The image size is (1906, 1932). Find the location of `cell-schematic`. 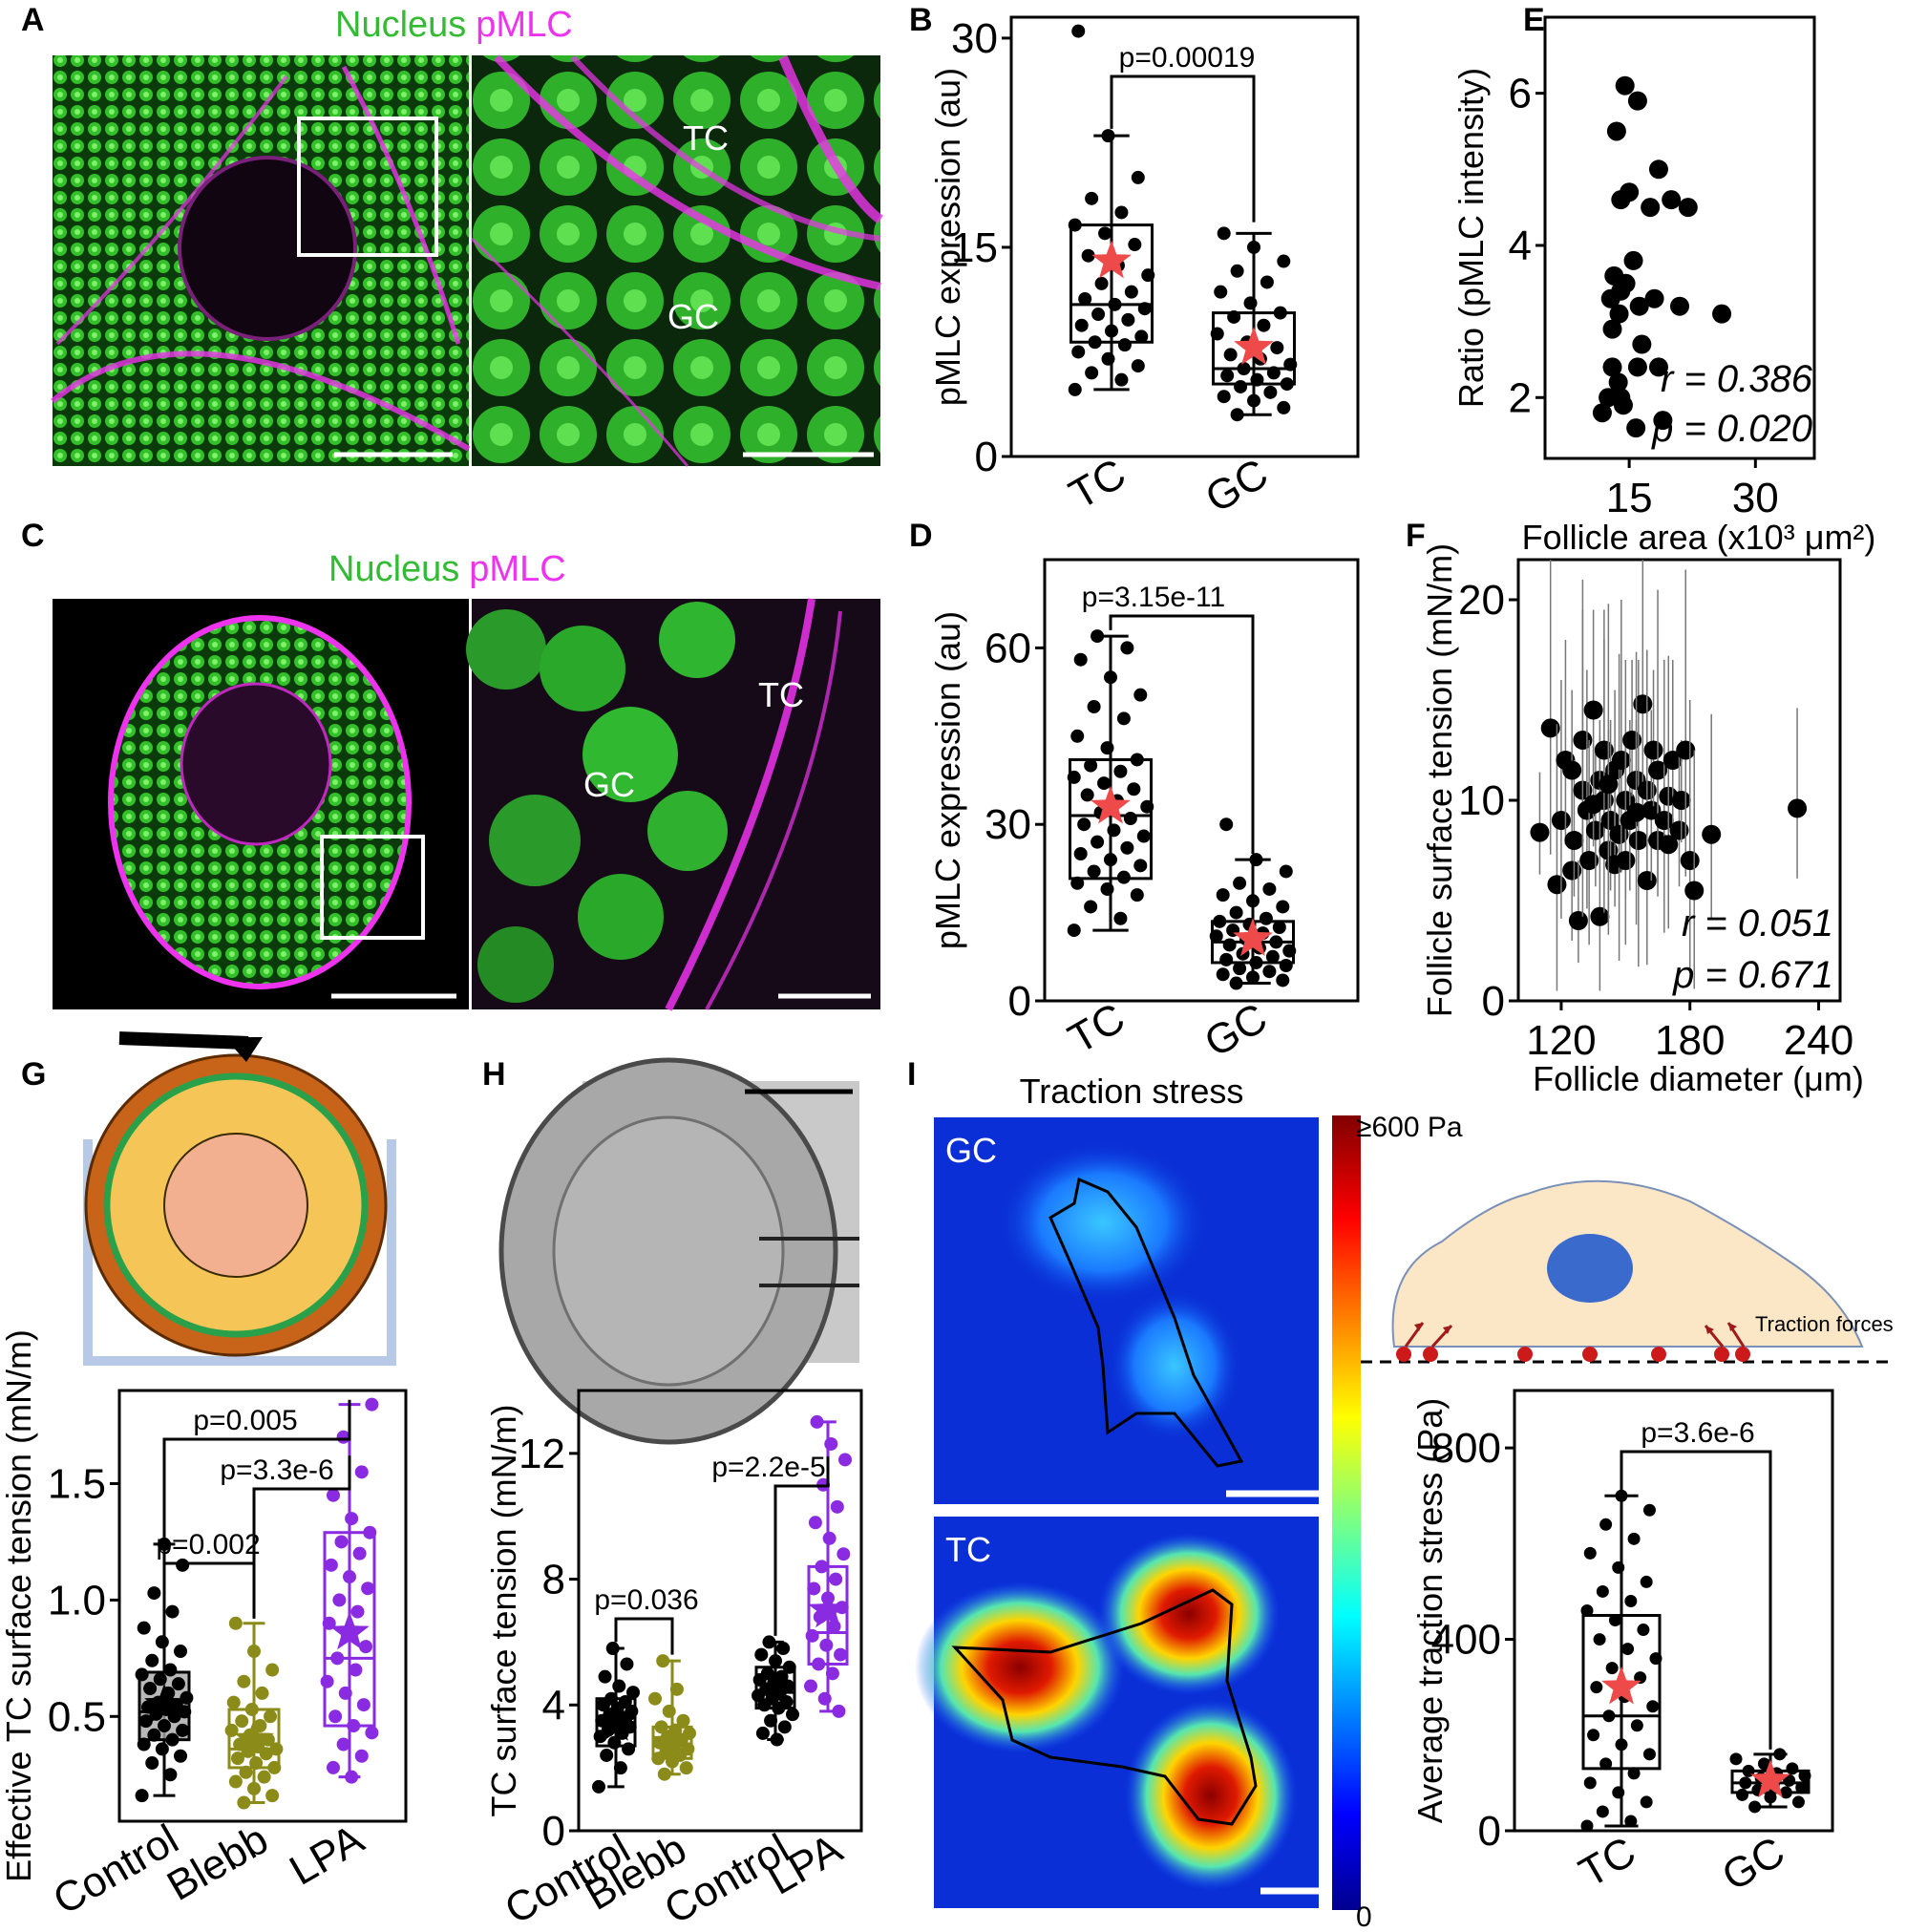

cell-schematic is located at coordinates (1628, 1271).